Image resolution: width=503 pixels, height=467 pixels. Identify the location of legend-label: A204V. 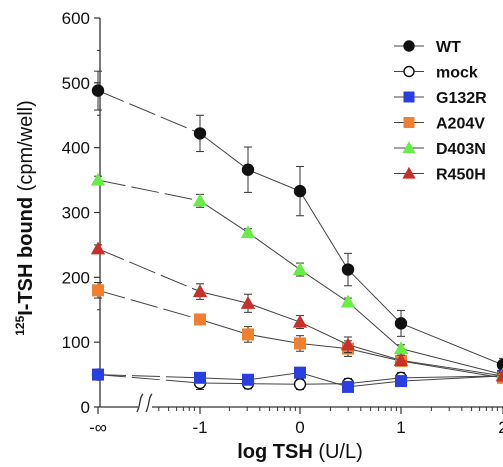
(460, 124).